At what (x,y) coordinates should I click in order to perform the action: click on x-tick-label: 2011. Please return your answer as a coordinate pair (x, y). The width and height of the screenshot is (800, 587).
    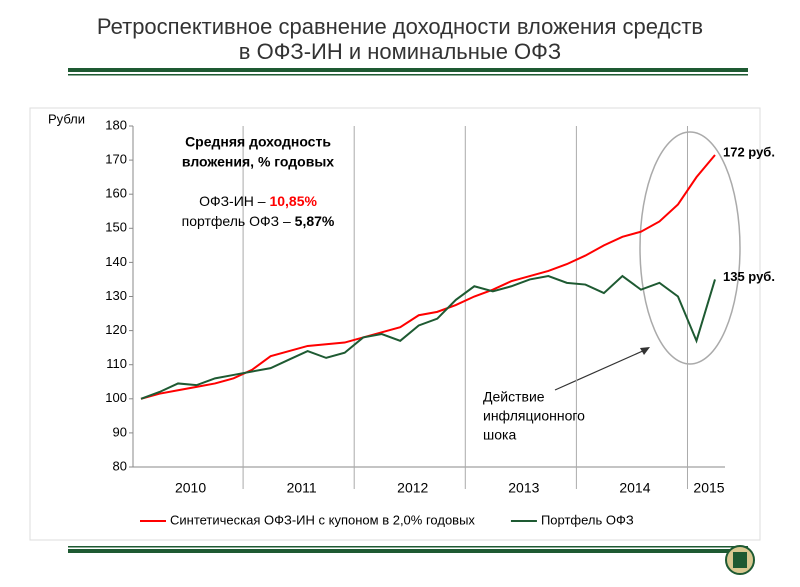
    Looking at the image, I should click on (302, 488).